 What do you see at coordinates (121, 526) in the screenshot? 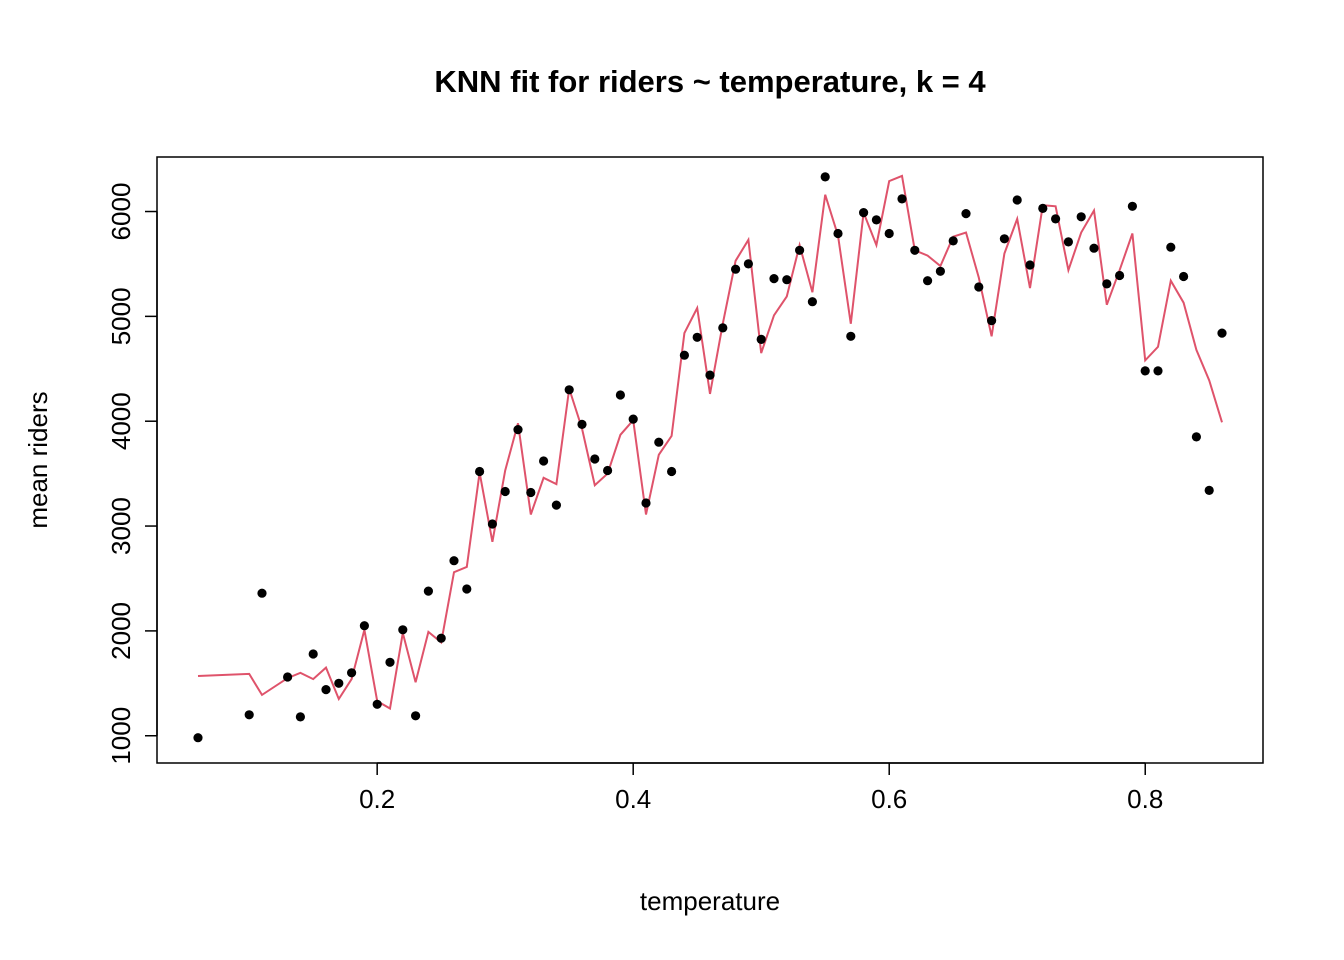
I see `y-tick-label: 3000` at bounding box center [121, 526].